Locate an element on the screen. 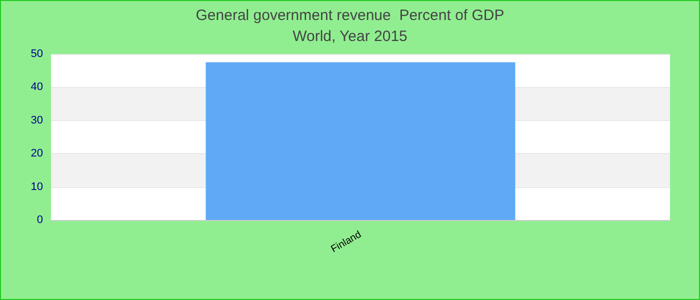 This screenshot has height=300, width=700. y-tick-label: 30 is located at coordinates (36, 120).